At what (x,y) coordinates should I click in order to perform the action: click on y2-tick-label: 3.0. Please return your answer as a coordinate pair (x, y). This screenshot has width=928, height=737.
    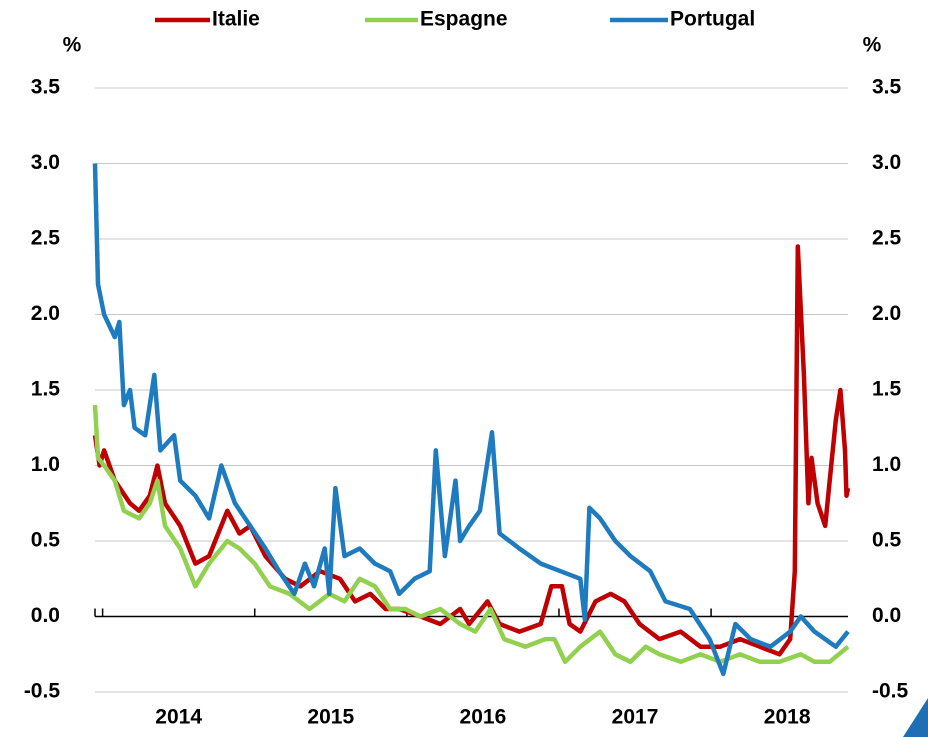
    Looking at the image, I should click on (886, 162).